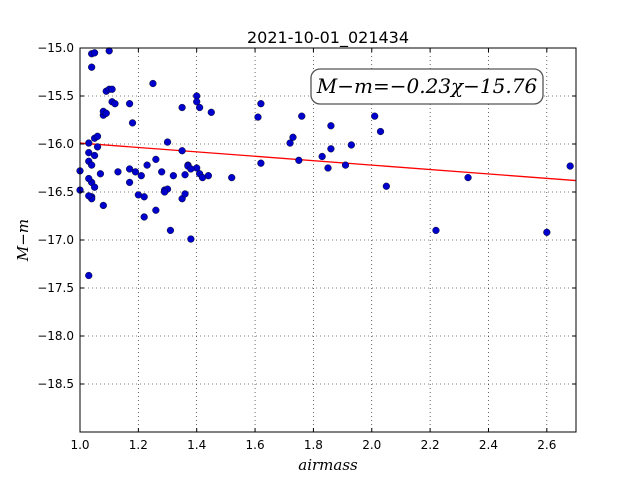 Image resolution: width=640 pixels, height=480 pixels. I want to click on fit-line-layer, so click(328, 162).